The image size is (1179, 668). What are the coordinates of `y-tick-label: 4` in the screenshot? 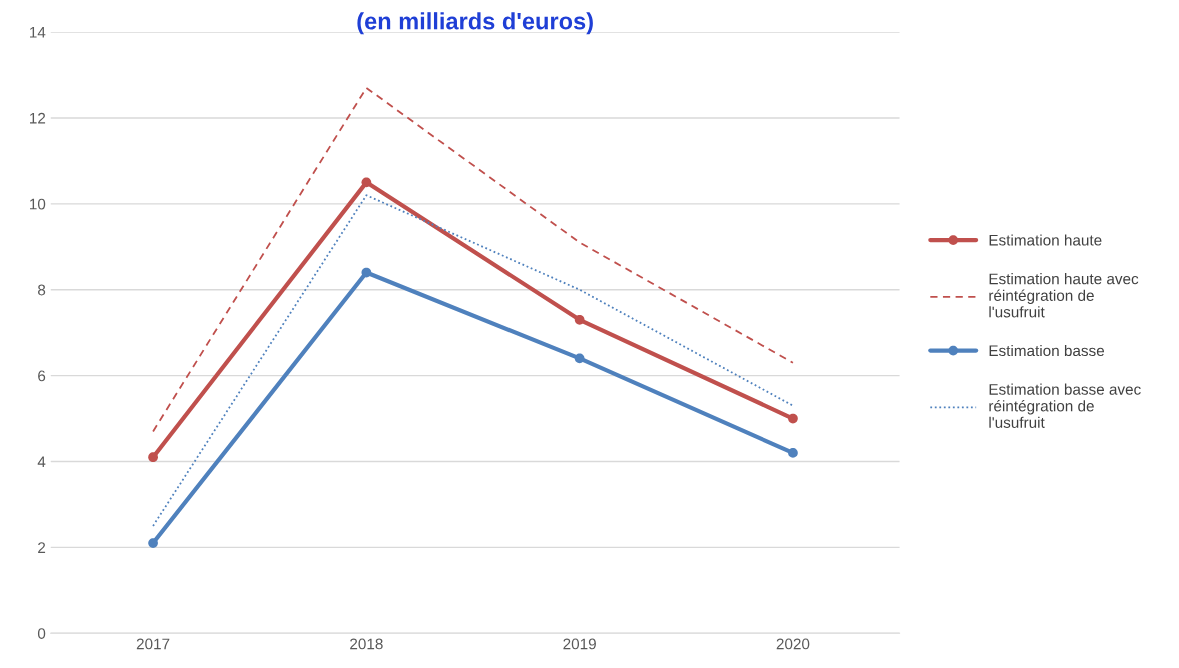 It's located at (41, 462).